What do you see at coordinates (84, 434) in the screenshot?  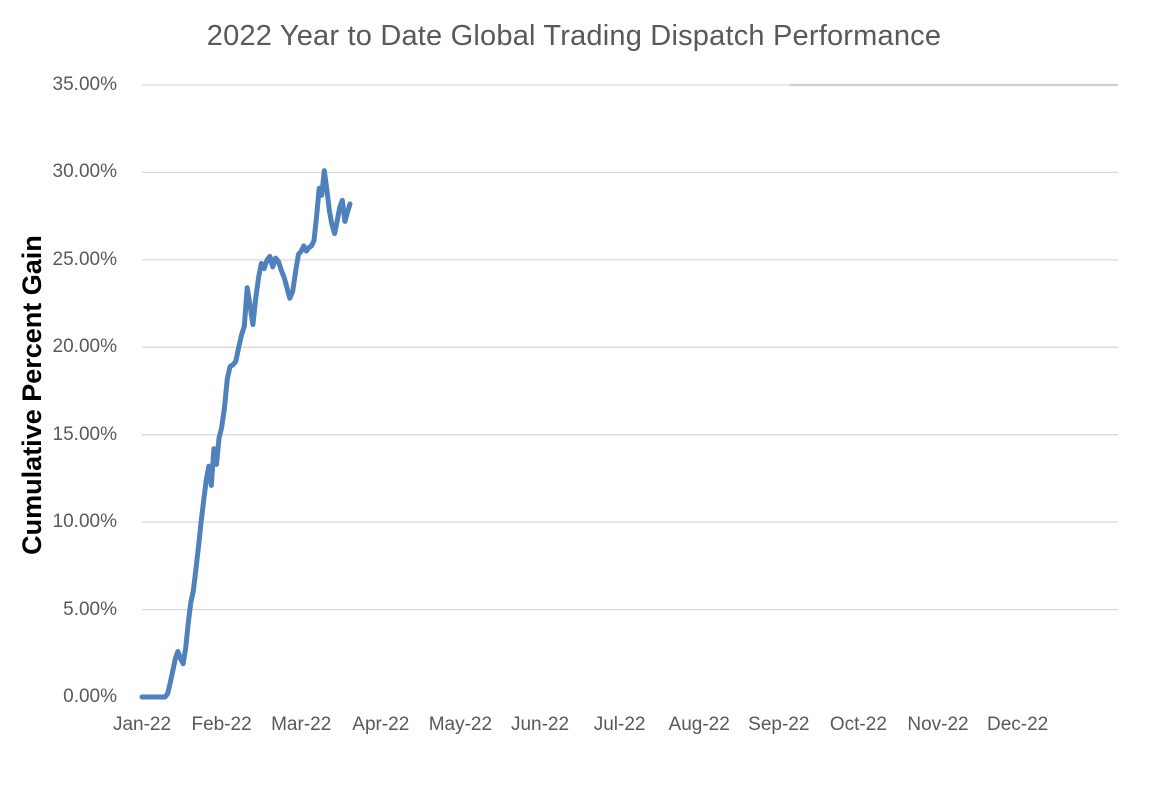 I see `y-tick-label: 15.00%` at bounding box center [84, 434].